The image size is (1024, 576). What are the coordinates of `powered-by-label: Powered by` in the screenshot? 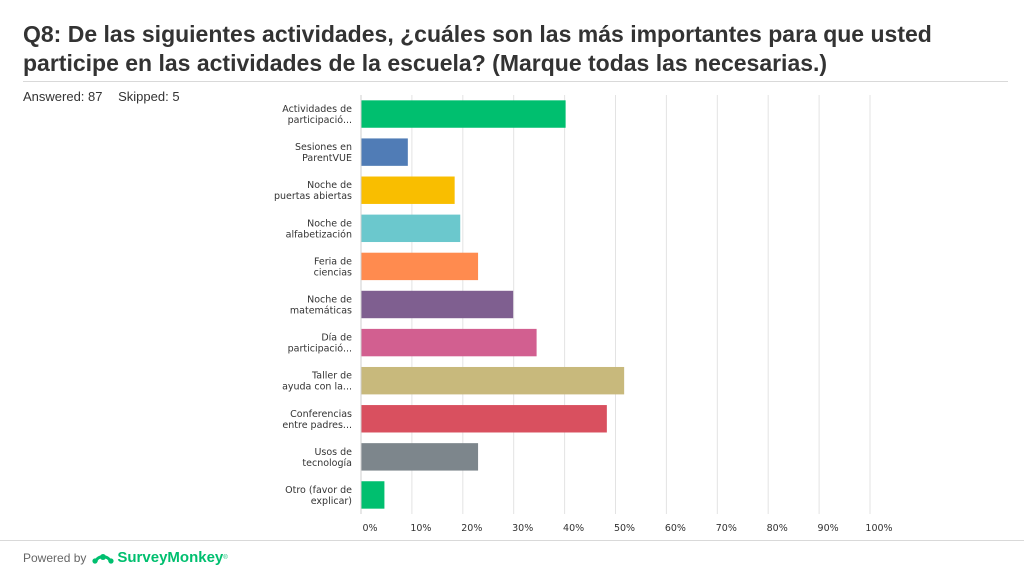 It's located at (55, 557).